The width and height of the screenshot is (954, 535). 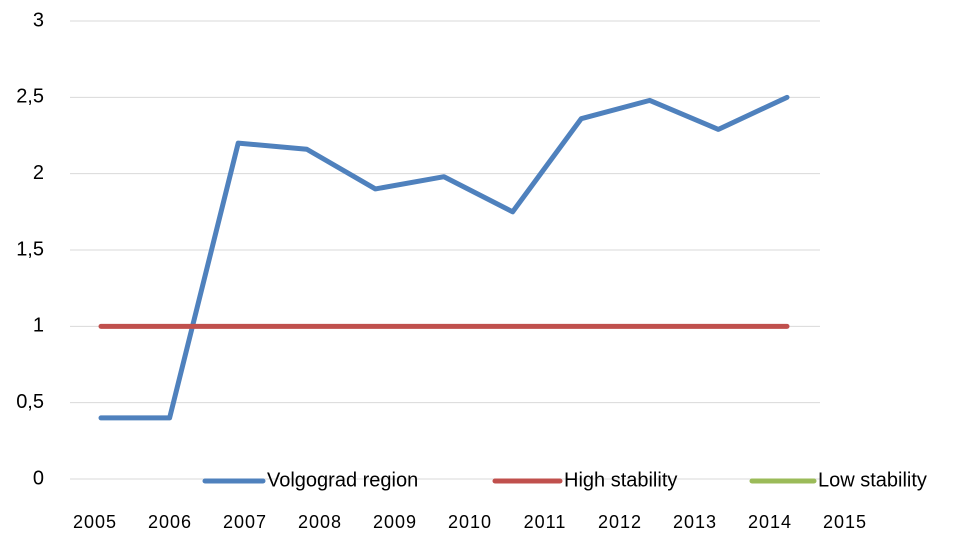 What do you see at coordinates (95, 522) in the screenshot?
I see `x-tick-label: 2005` at bounding box center [95, 522].